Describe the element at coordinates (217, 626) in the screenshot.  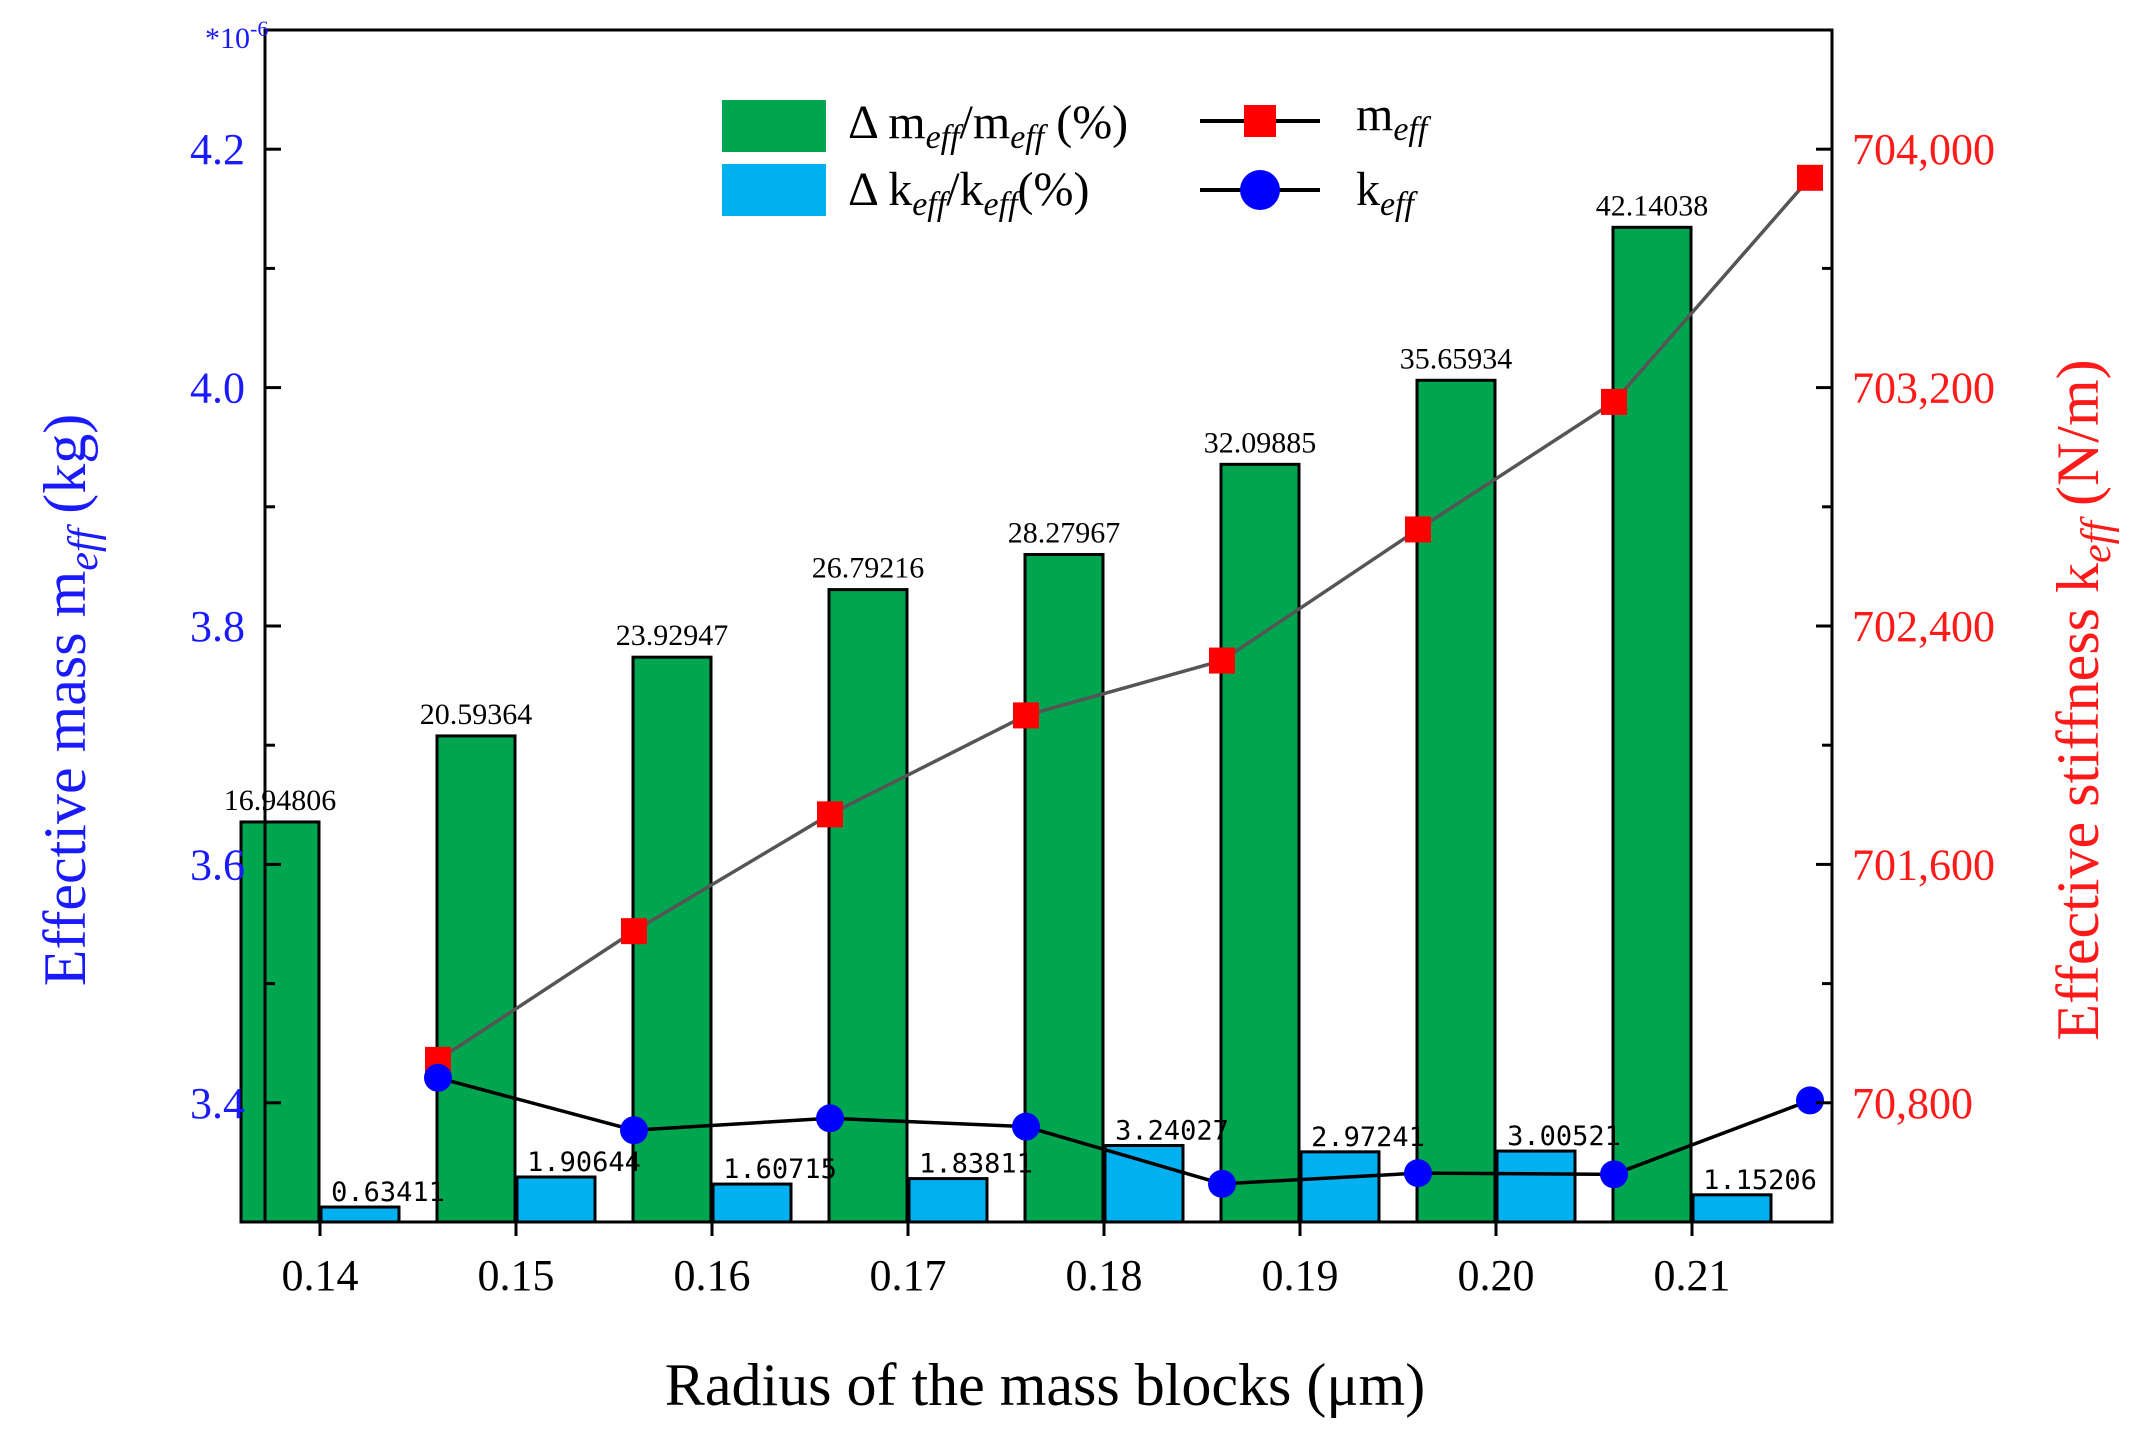
I see `left-tick-label: 3.8` at that location.